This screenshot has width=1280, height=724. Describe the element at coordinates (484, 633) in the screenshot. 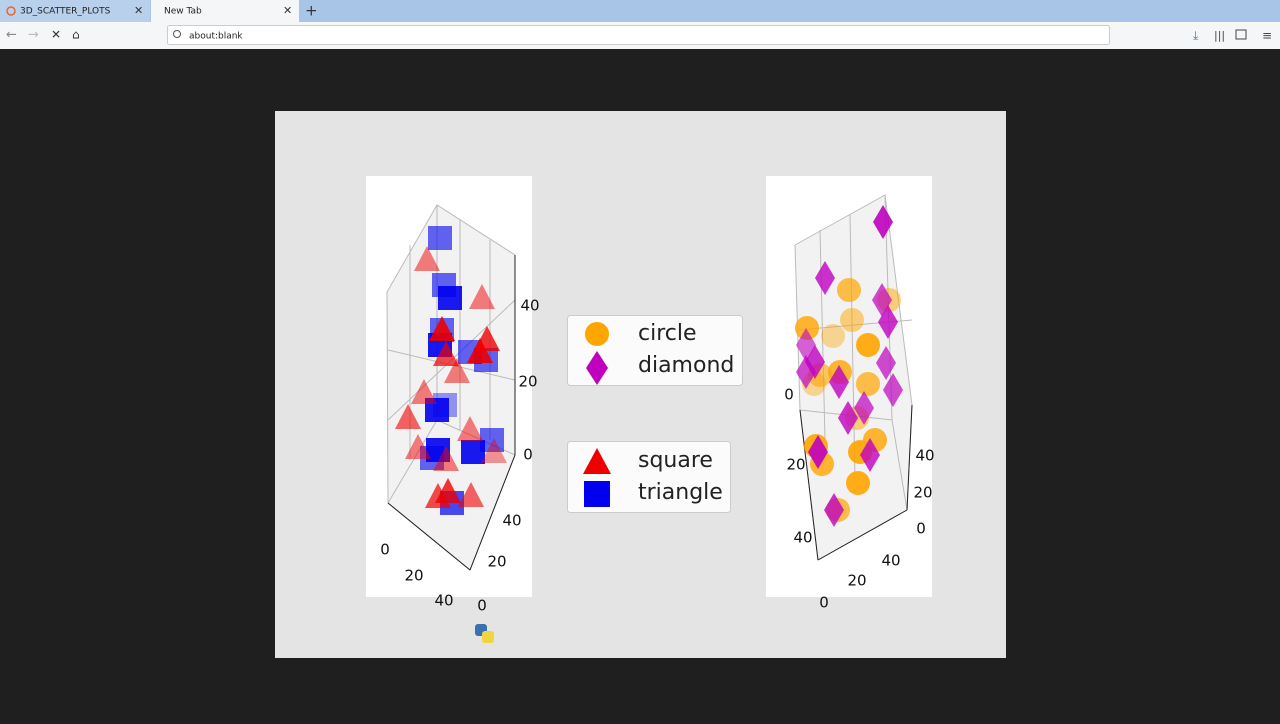

I see `python-icon` at that location.